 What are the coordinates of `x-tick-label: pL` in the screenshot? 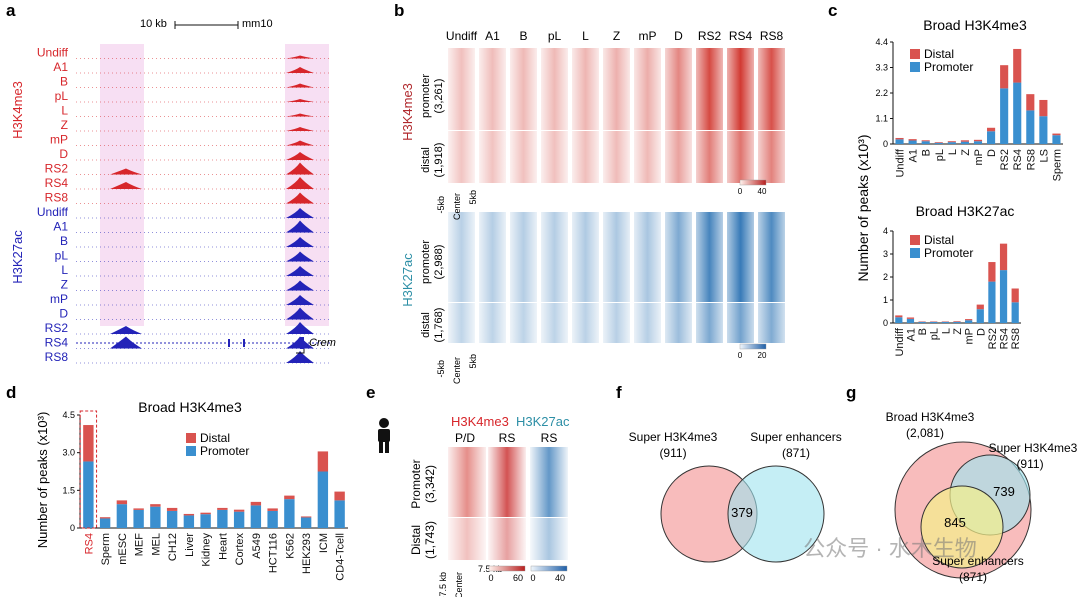 It's located at (935, 334).